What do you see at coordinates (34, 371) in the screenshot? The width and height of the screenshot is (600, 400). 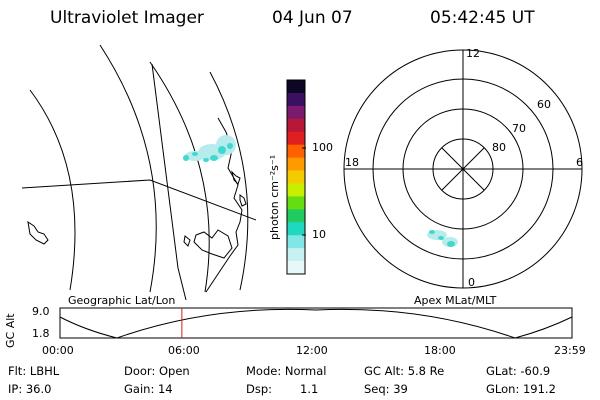 I see `filter-value: Flt: LBHL` at bounding box center [34, 371].